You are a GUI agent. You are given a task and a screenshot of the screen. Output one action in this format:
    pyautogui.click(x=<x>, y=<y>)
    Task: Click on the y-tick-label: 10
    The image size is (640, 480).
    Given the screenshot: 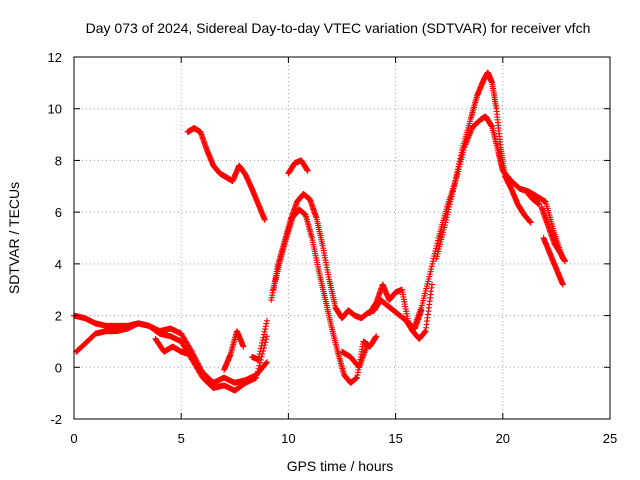 What is the action you would take?
    pyautogui.click(x=55, y=109)
    